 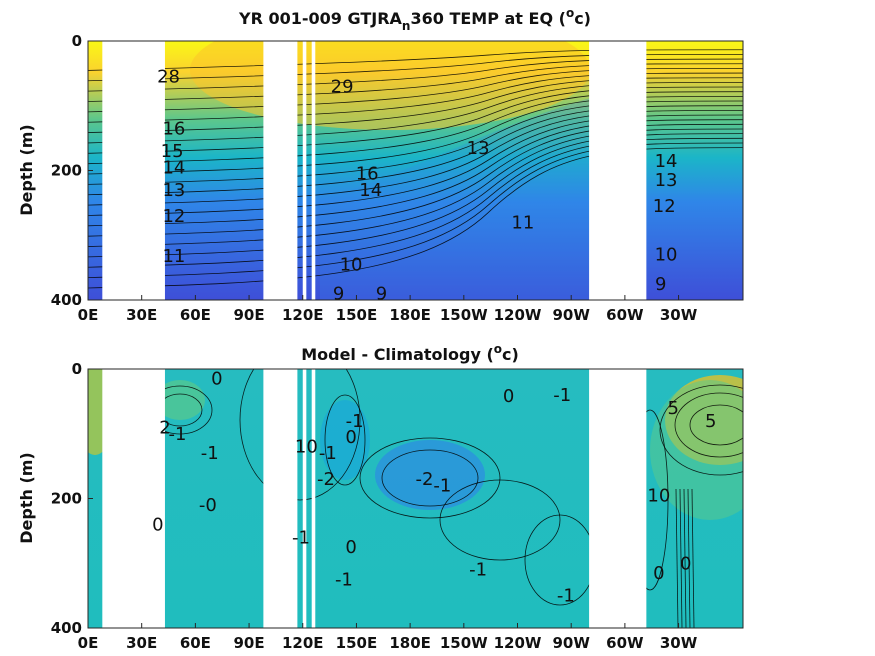 I want to click on contour-label: 12, so click(x=173, y=216).